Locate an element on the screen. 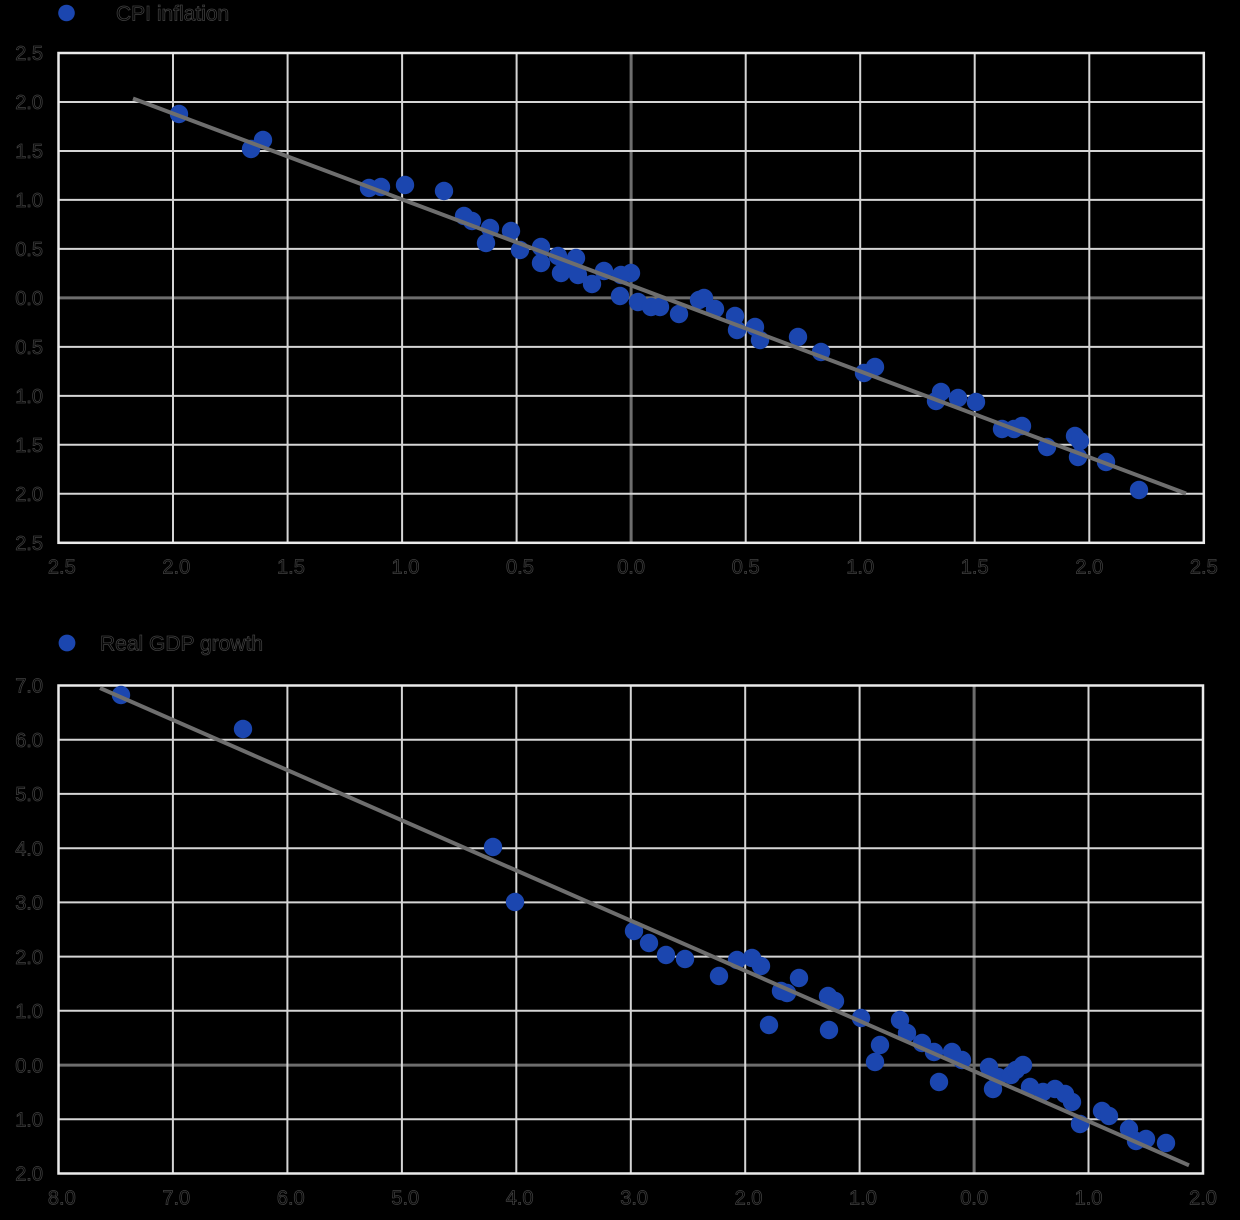 This screenshot has width=1240, height=1220. svg-text: Real GDP growth is located at coordinates (181, 644).